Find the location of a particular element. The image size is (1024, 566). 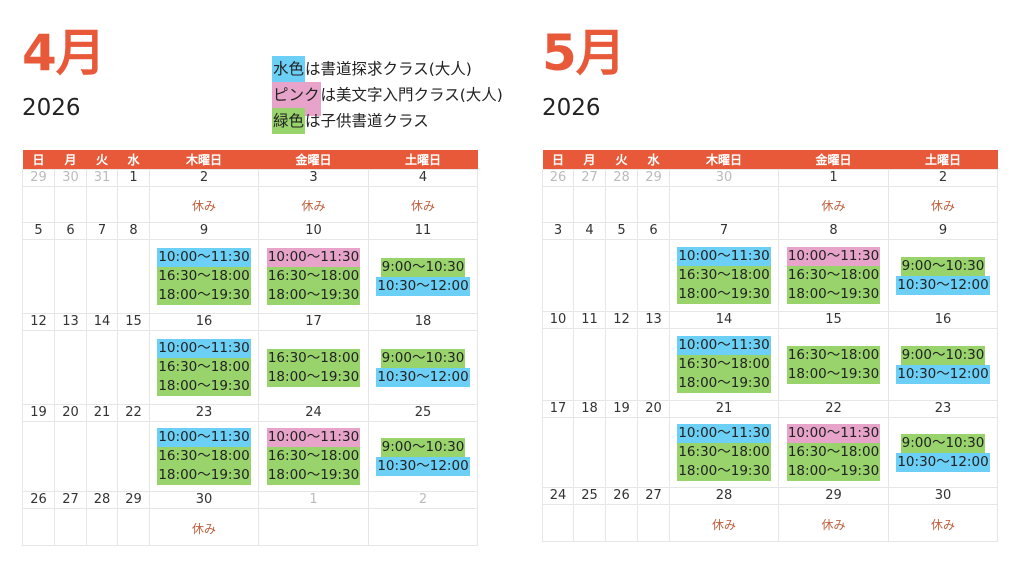

day-number: 12 is located at coordinates (38, 322).